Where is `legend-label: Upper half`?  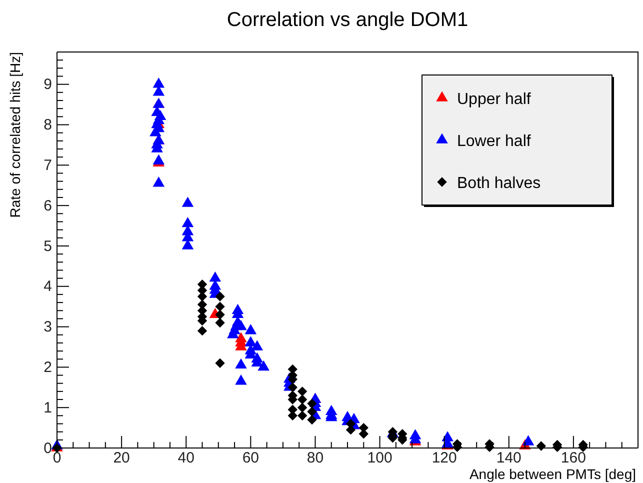
legend-label: Upper half is located at coordinates (494, 99).